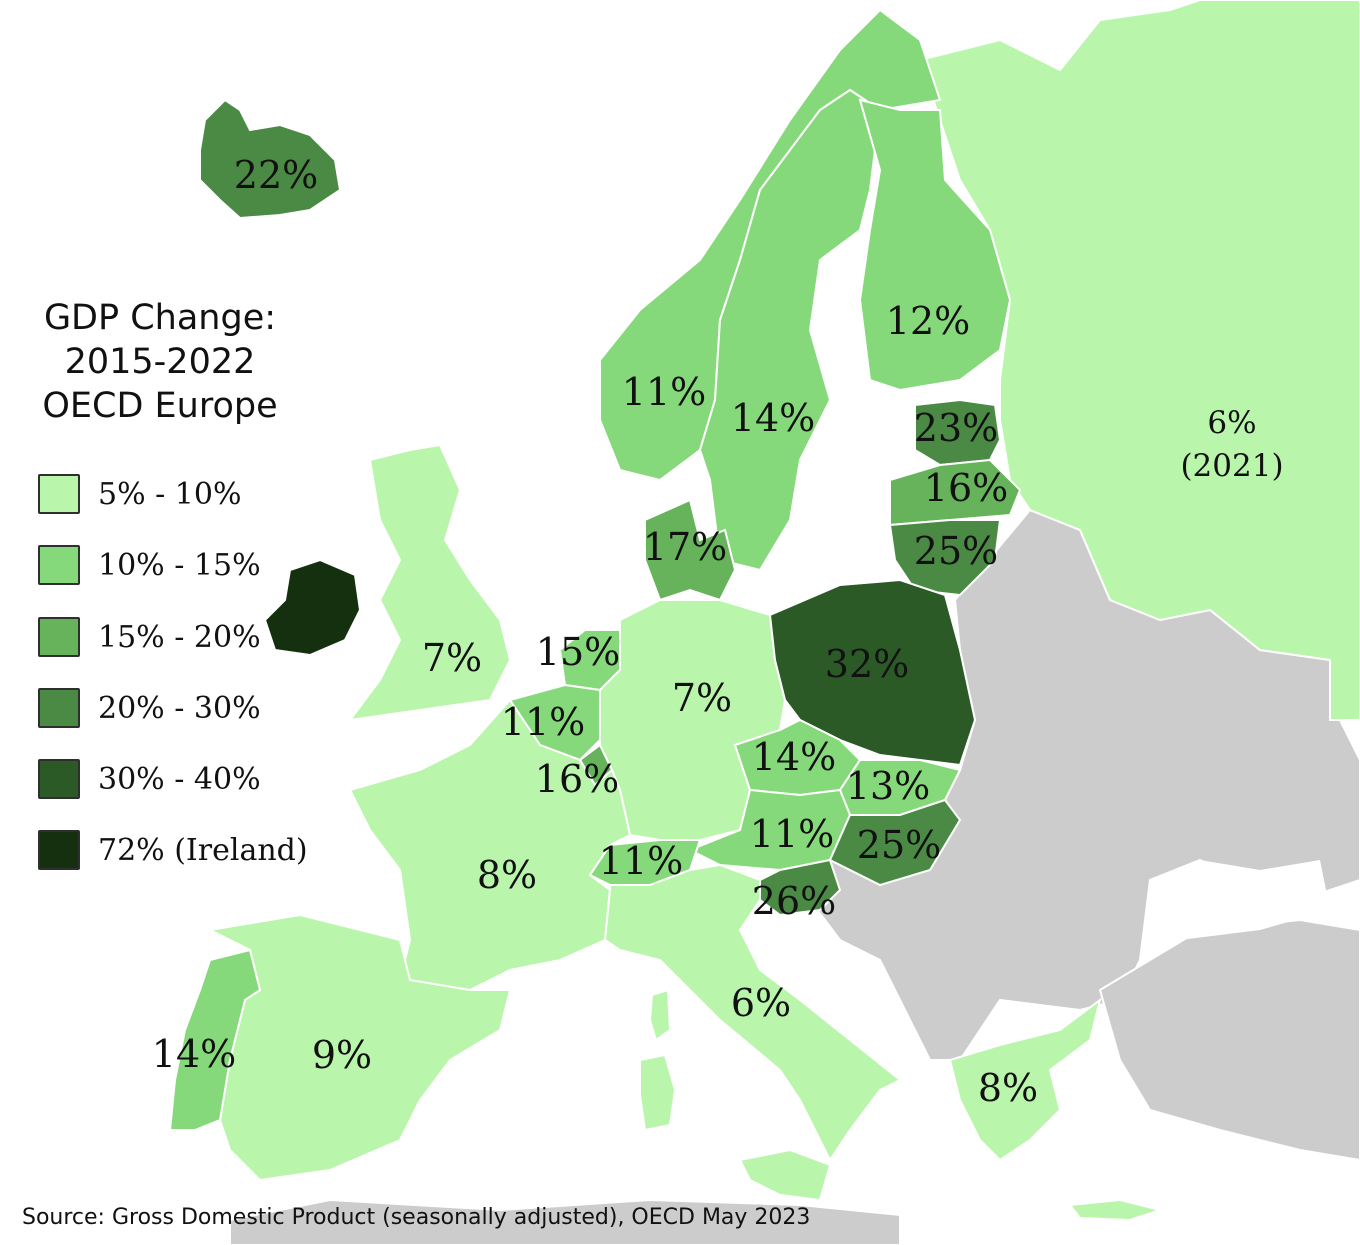  I want to click on ireland-shape, so click(312, 607).